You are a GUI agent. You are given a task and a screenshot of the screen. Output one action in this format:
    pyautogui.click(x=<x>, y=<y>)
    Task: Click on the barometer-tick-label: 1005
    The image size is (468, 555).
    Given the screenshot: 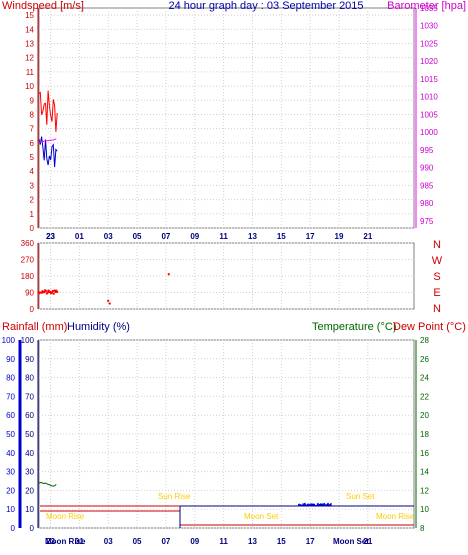 What is the action you would take?
    pyautogui.click(x=429, y=114)
    